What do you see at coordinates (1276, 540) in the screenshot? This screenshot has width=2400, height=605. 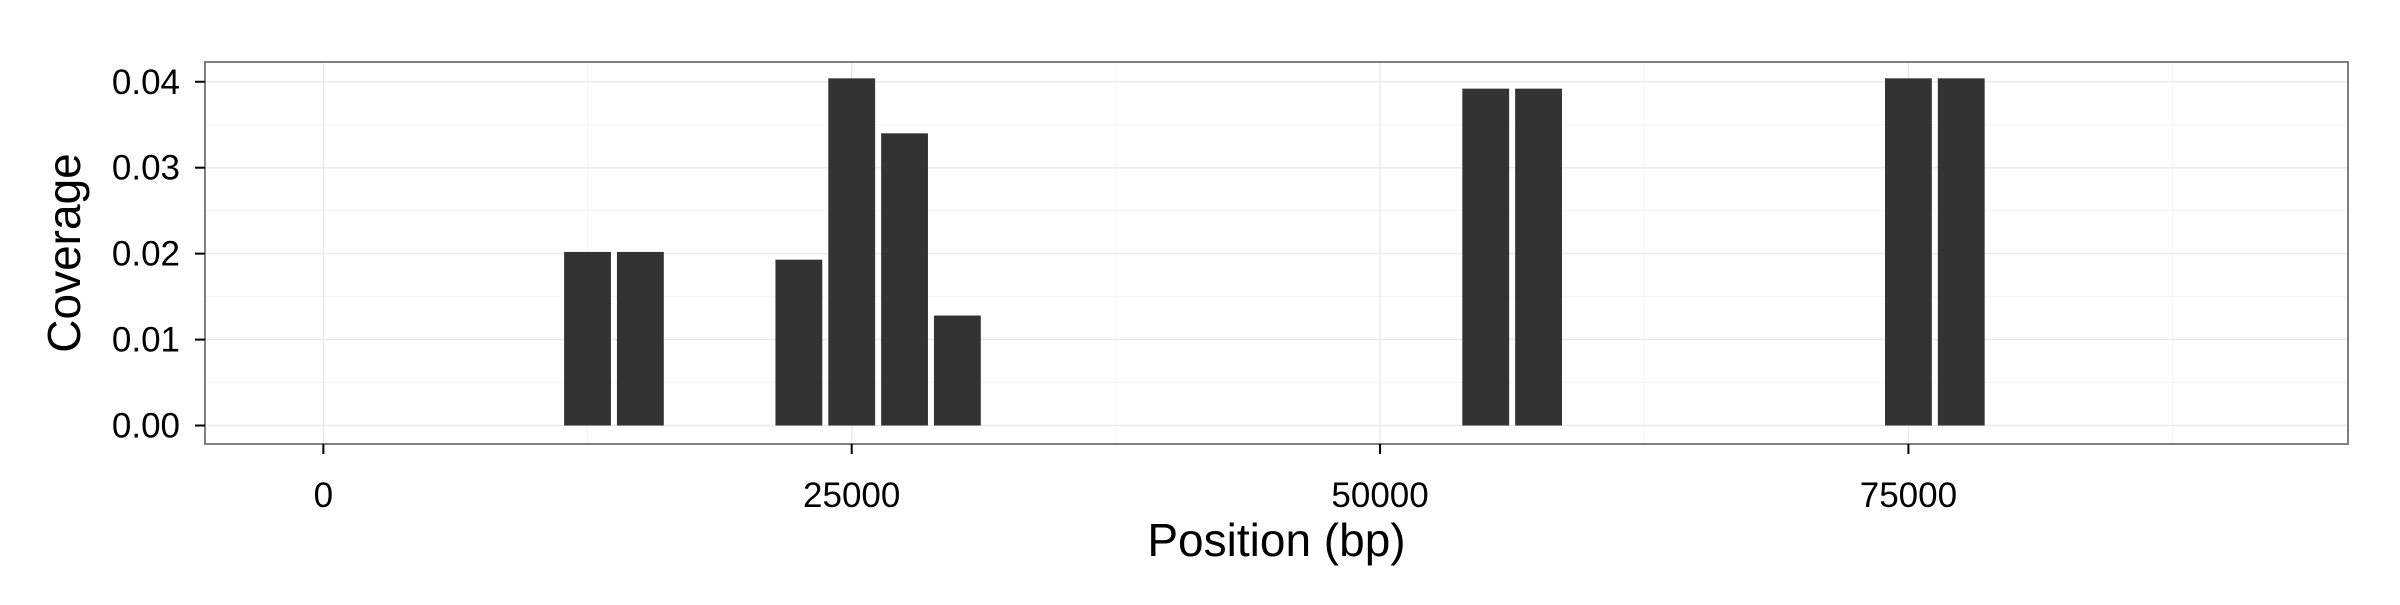 I see `x-axis-title: Position (bp)` at bounding box center [1276, 540].